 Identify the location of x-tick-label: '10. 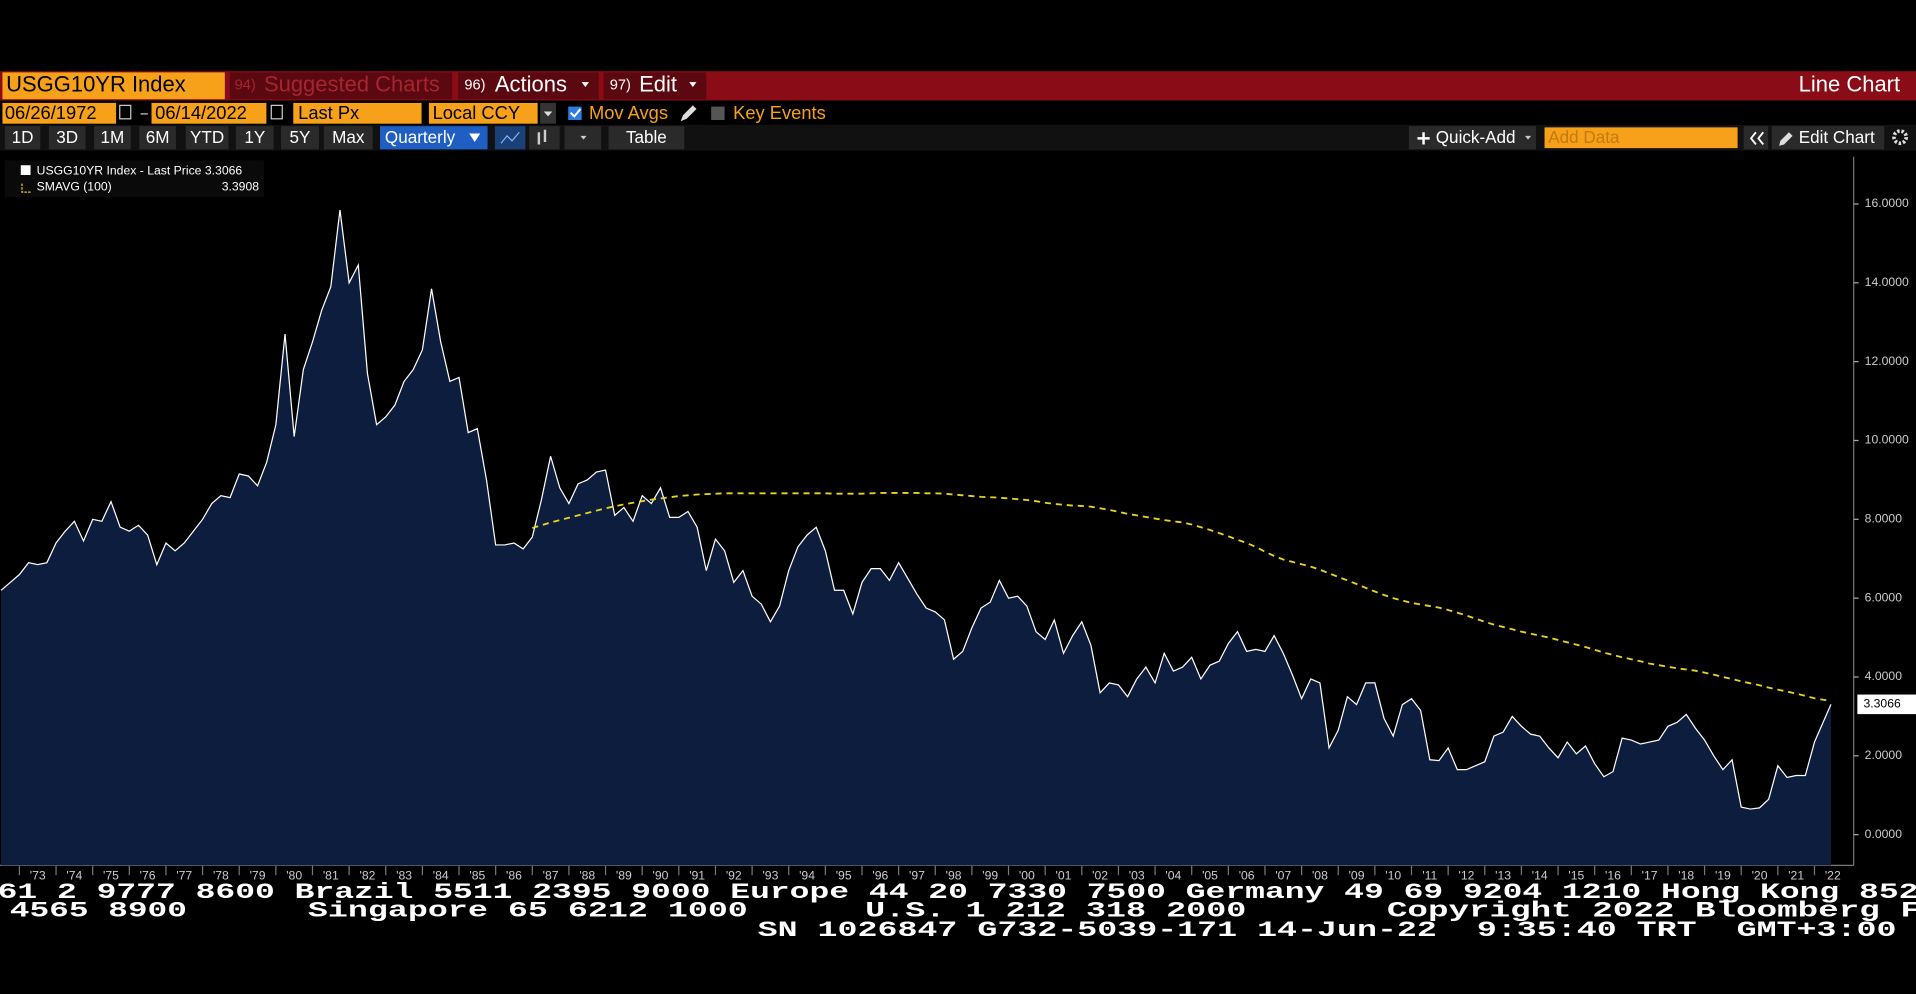
(1393, 876).